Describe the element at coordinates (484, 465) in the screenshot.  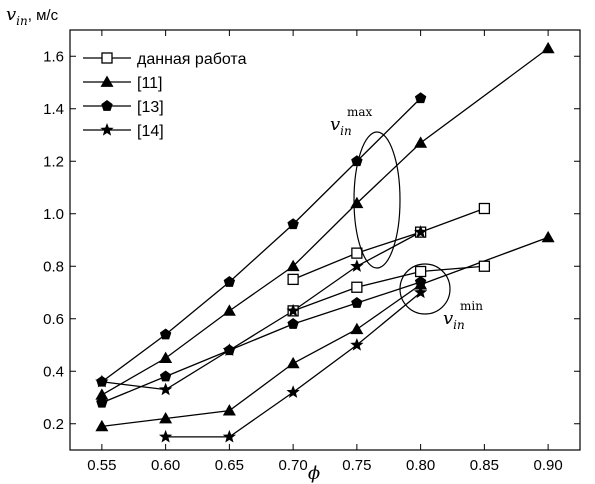
I see `x-tick-label: 0.85` at that location.